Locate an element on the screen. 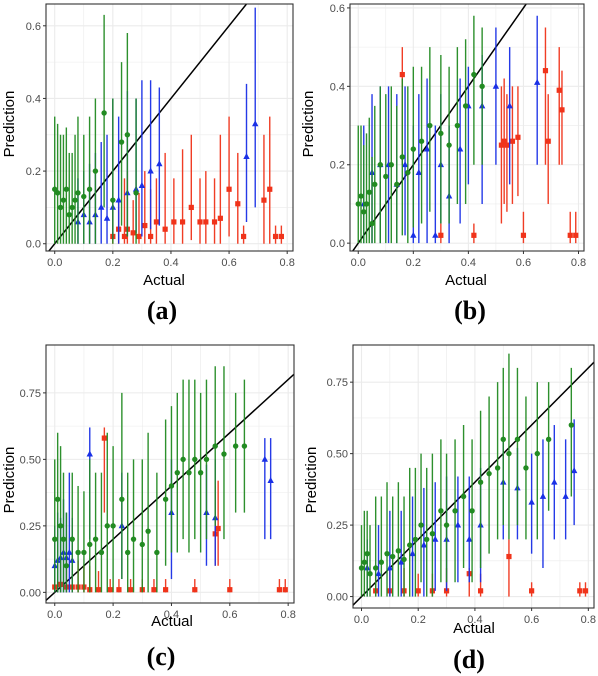 Image resolution: width=598 pixels, height=676 pixels. panel-d-letter: (d) is located at coordinates (469, 659).